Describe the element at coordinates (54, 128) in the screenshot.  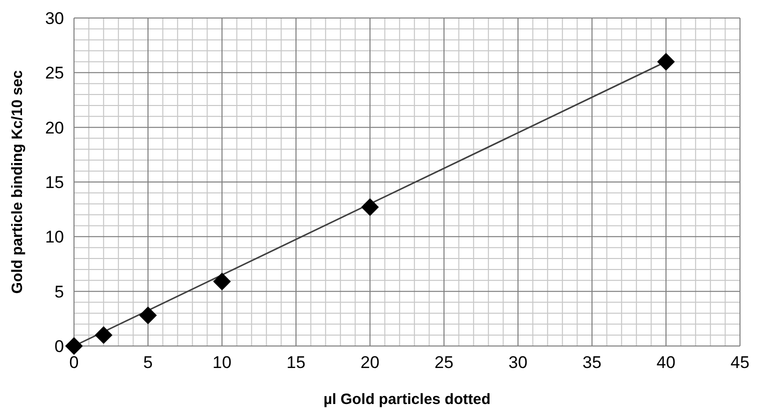
I see `y-tick-label: 20` at that location.